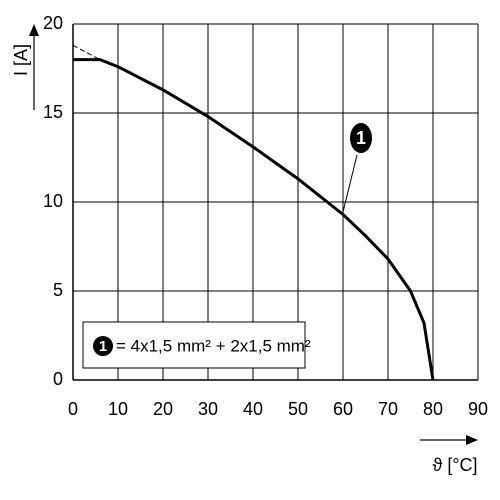  What do you see at coordinates (58, 290) in the screenshot?
I see `y-tick-label: 5` at bounding box center [58, 290].